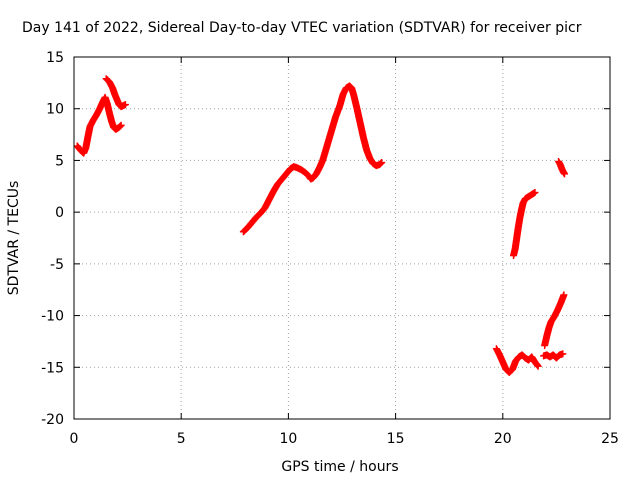 Image resolution: width=640 pixels, height=480 pixels. What do you see at coordinates (52, 317) in the screenshot?
I see `y-tick-label: -10` at bounding box center [52, 317].